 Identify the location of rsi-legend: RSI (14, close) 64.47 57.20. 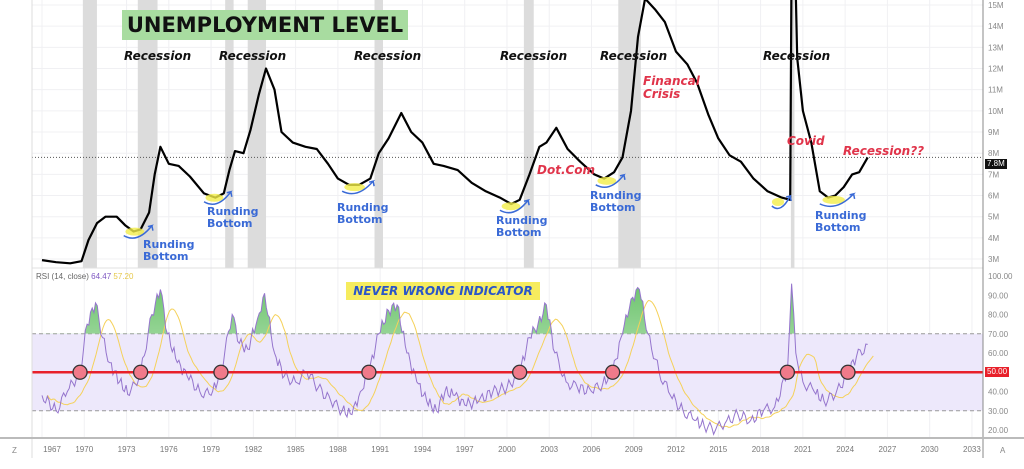
(84, 276).